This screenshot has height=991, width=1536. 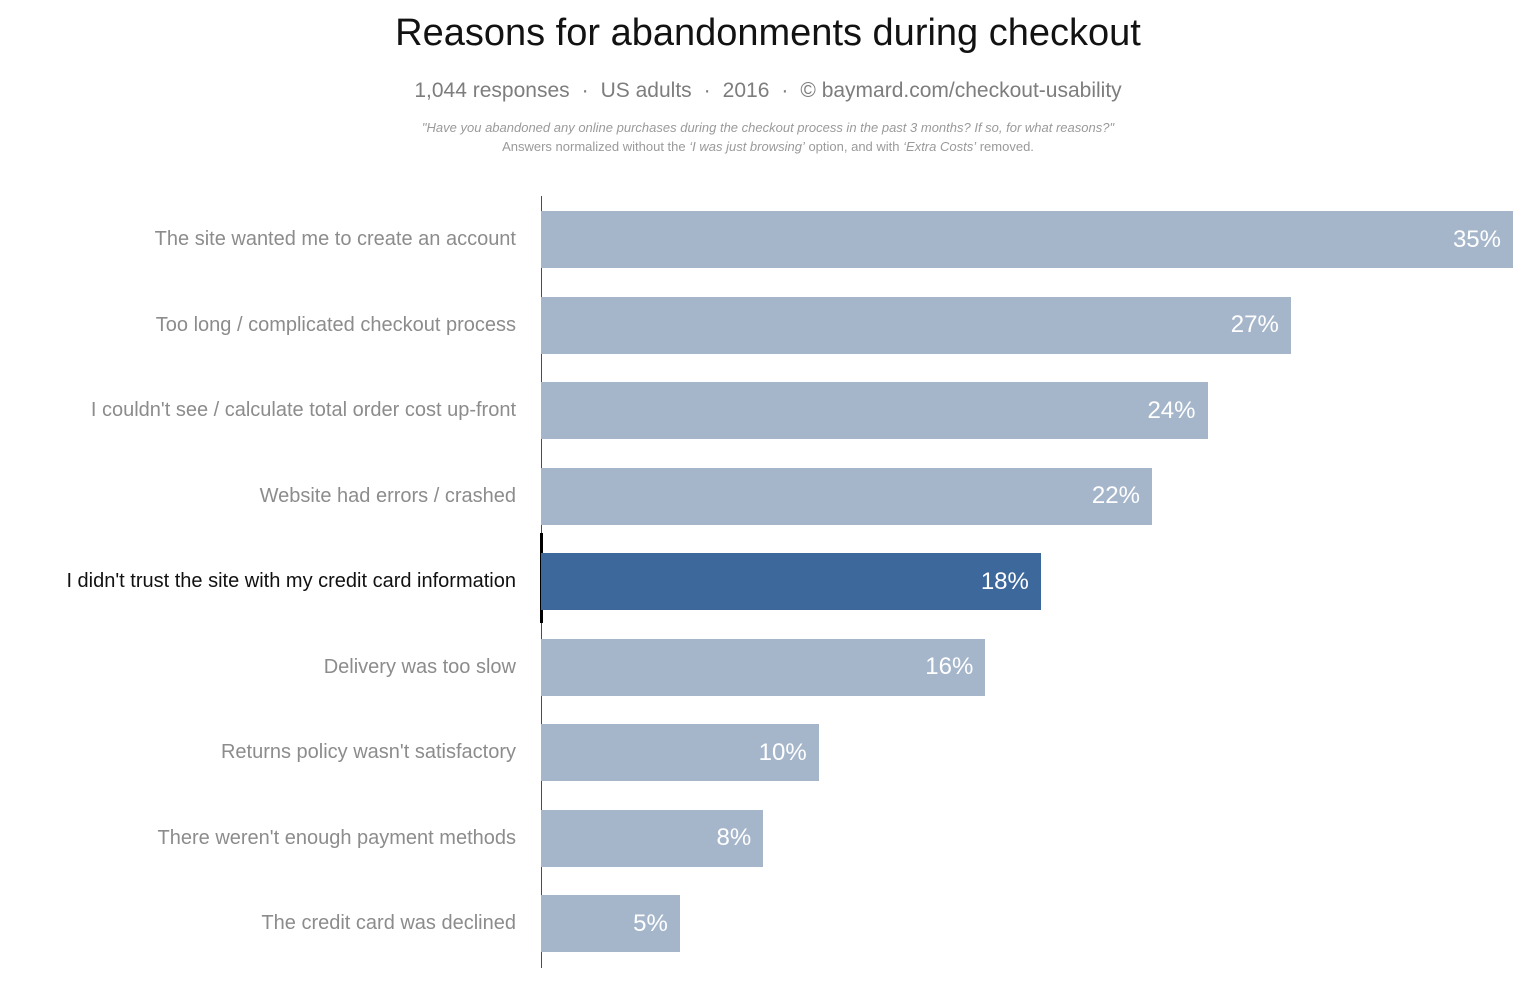 I want to click on chart-title: Reasons for abandonments during checkout, so click(x=768, y=33).